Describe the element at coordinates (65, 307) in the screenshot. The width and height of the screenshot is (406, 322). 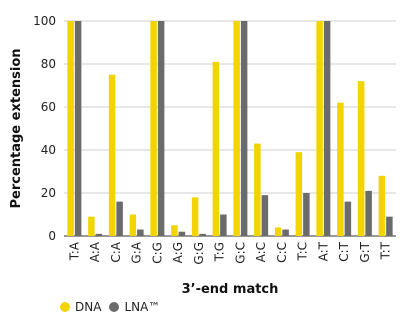
I see `legend-dot-dna` at that location.